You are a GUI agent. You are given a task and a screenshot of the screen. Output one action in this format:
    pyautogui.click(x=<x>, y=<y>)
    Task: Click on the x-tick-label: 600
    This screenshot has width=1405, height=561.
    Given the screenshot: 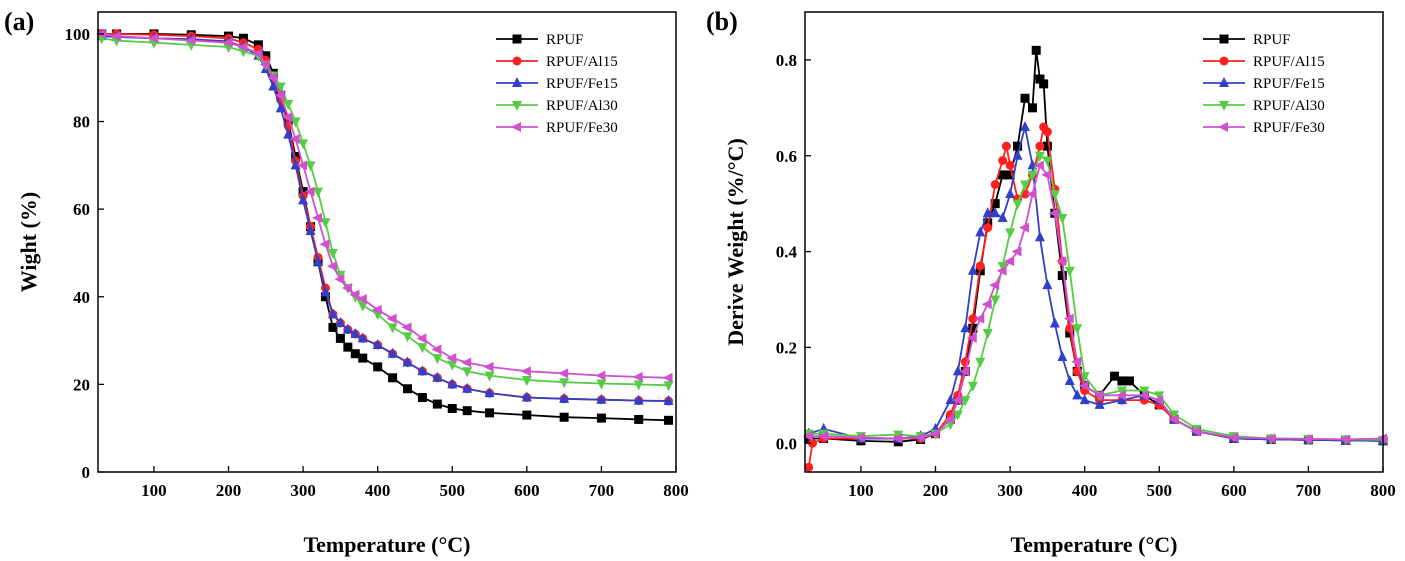 What is the action you would take?
    pyautogui.click(x=527, y=490)
    